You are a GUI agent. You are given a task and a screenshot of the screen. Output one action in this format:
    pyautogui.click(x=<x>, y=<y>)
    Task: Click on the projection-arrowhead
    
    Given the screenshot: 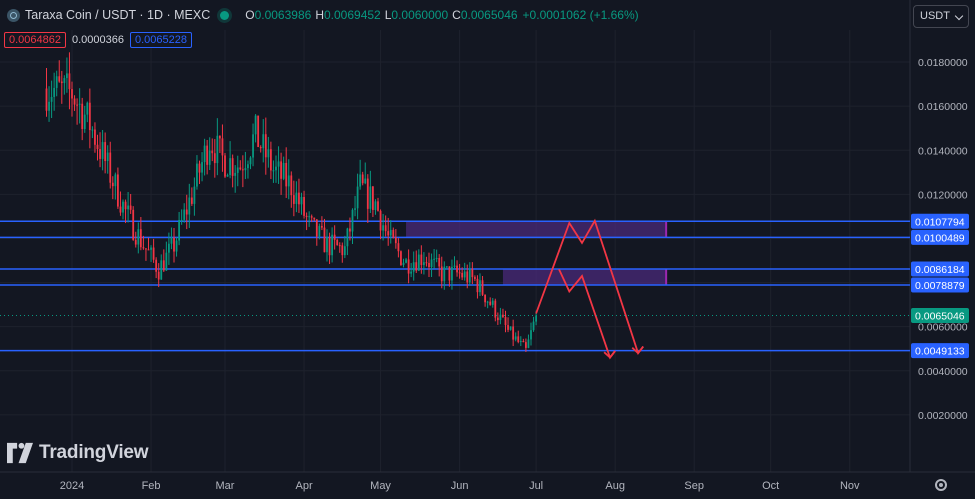 What is the action you would take?
    pyautogui.click(x=637, y=350)
    